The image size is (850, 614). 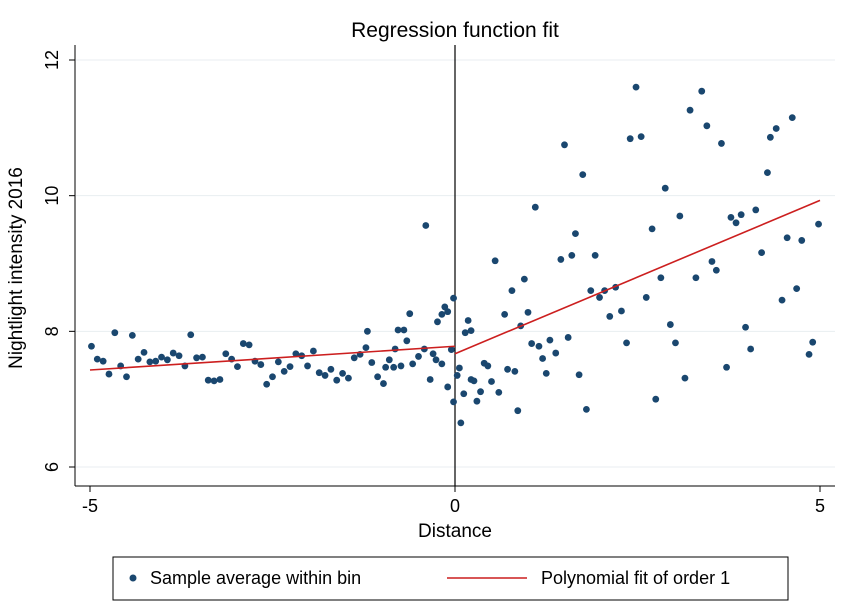 What do you see at coordinates (52, 467) in the screenshot?
I see `y-tick-label: 6` at bounding box center [52, 467].